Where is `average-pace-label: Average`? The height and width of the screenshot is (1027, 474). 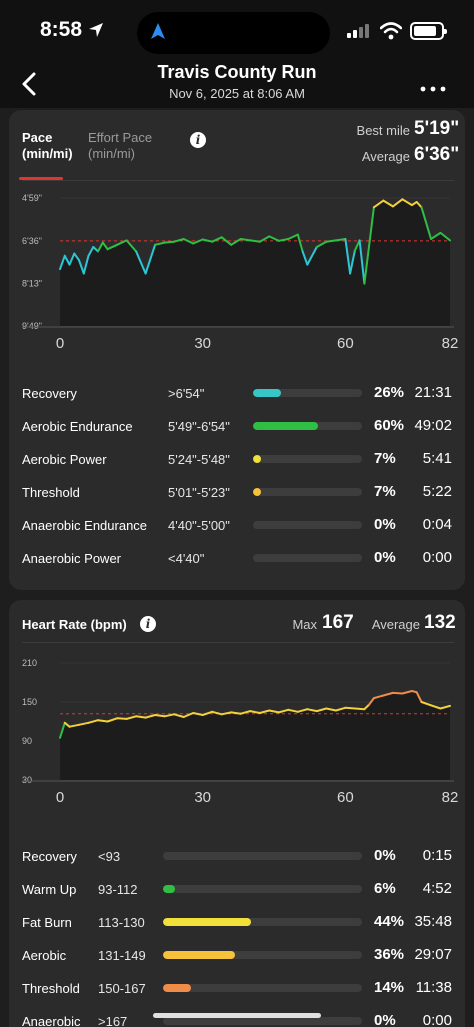
average-pace-label: Average is located at coordinates (385, 156).